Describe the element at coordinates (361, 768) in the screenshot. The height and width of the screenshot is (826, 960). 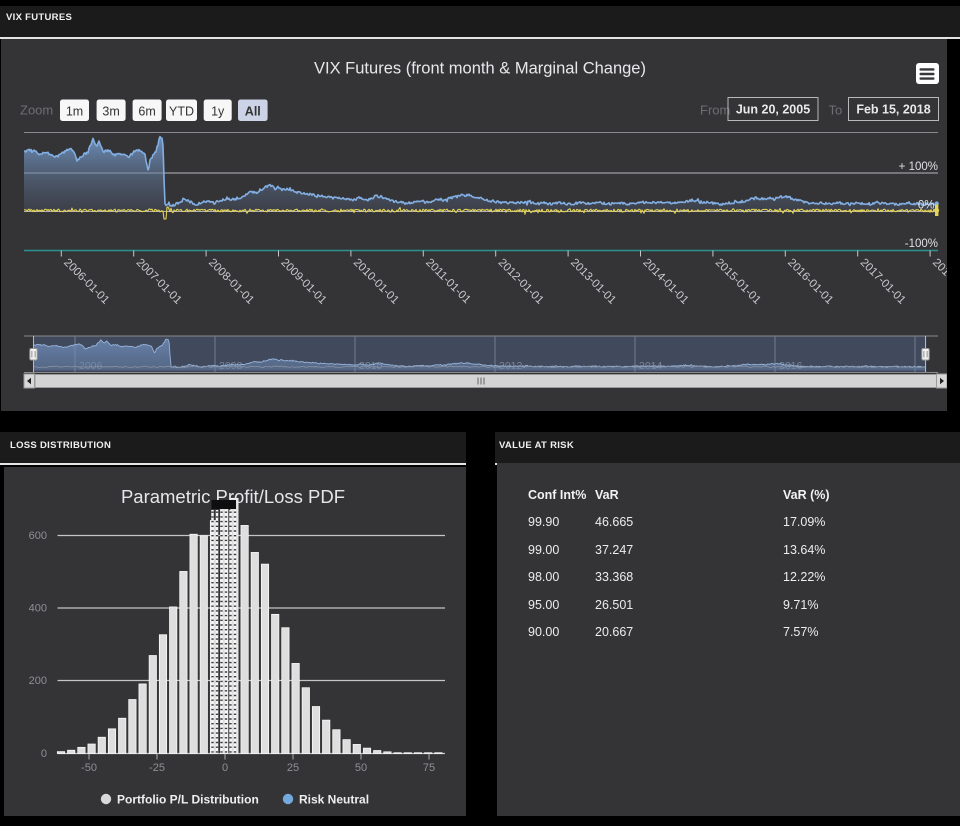
I see `svg-text: 50` at that location.